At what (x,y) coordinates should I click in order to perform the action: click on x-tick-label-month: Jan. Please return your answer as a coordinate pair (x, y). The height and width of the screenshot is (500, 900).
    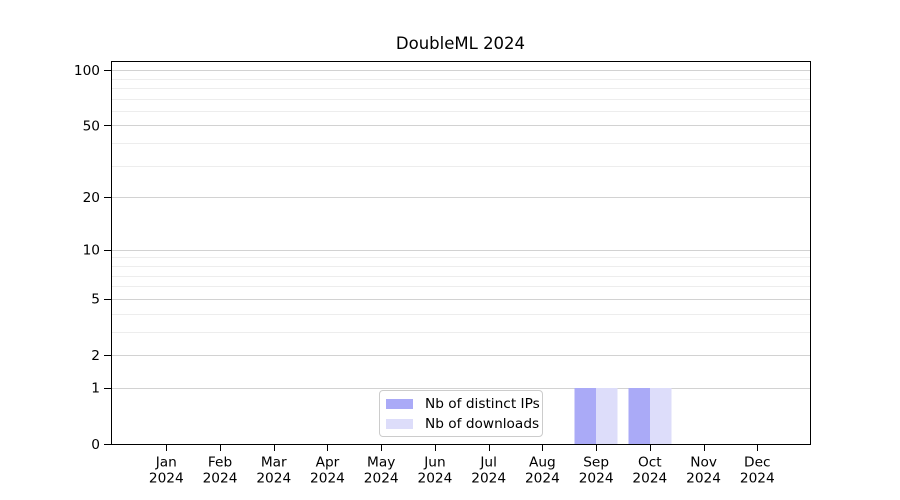
    Looking at the image, I should click on (166, 463).